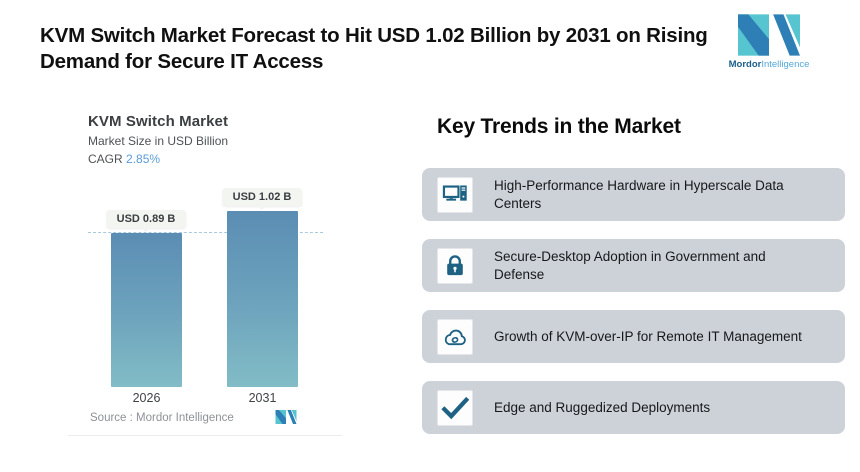 The height and width of the screenshot is (472, 860). I want to click on trend-text: Edge and Ruggedized Deployments, so click(602, 407).